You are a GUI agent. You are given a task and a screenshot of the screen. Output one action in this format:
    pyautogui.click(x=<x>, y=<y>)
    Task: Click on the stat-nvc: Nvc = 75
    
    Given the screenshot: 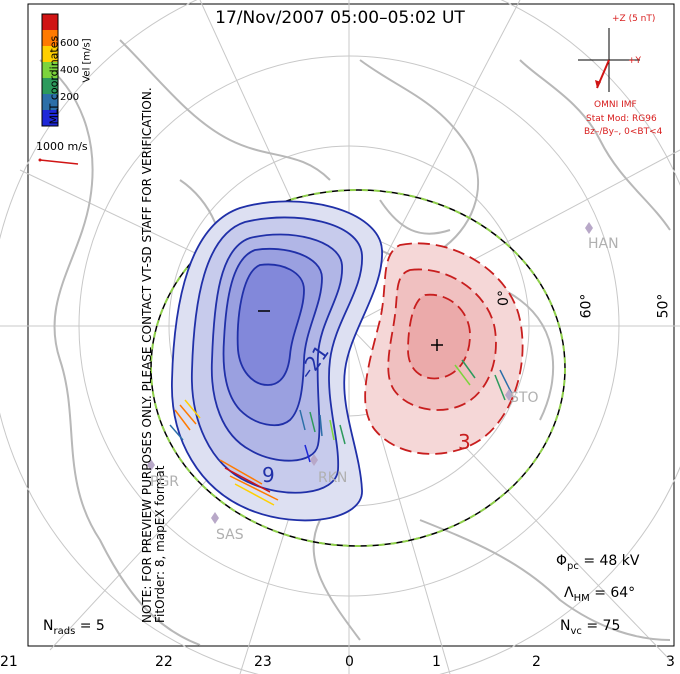 What is the action you would take?
    pyautogui.click(x=590, y=627)
    